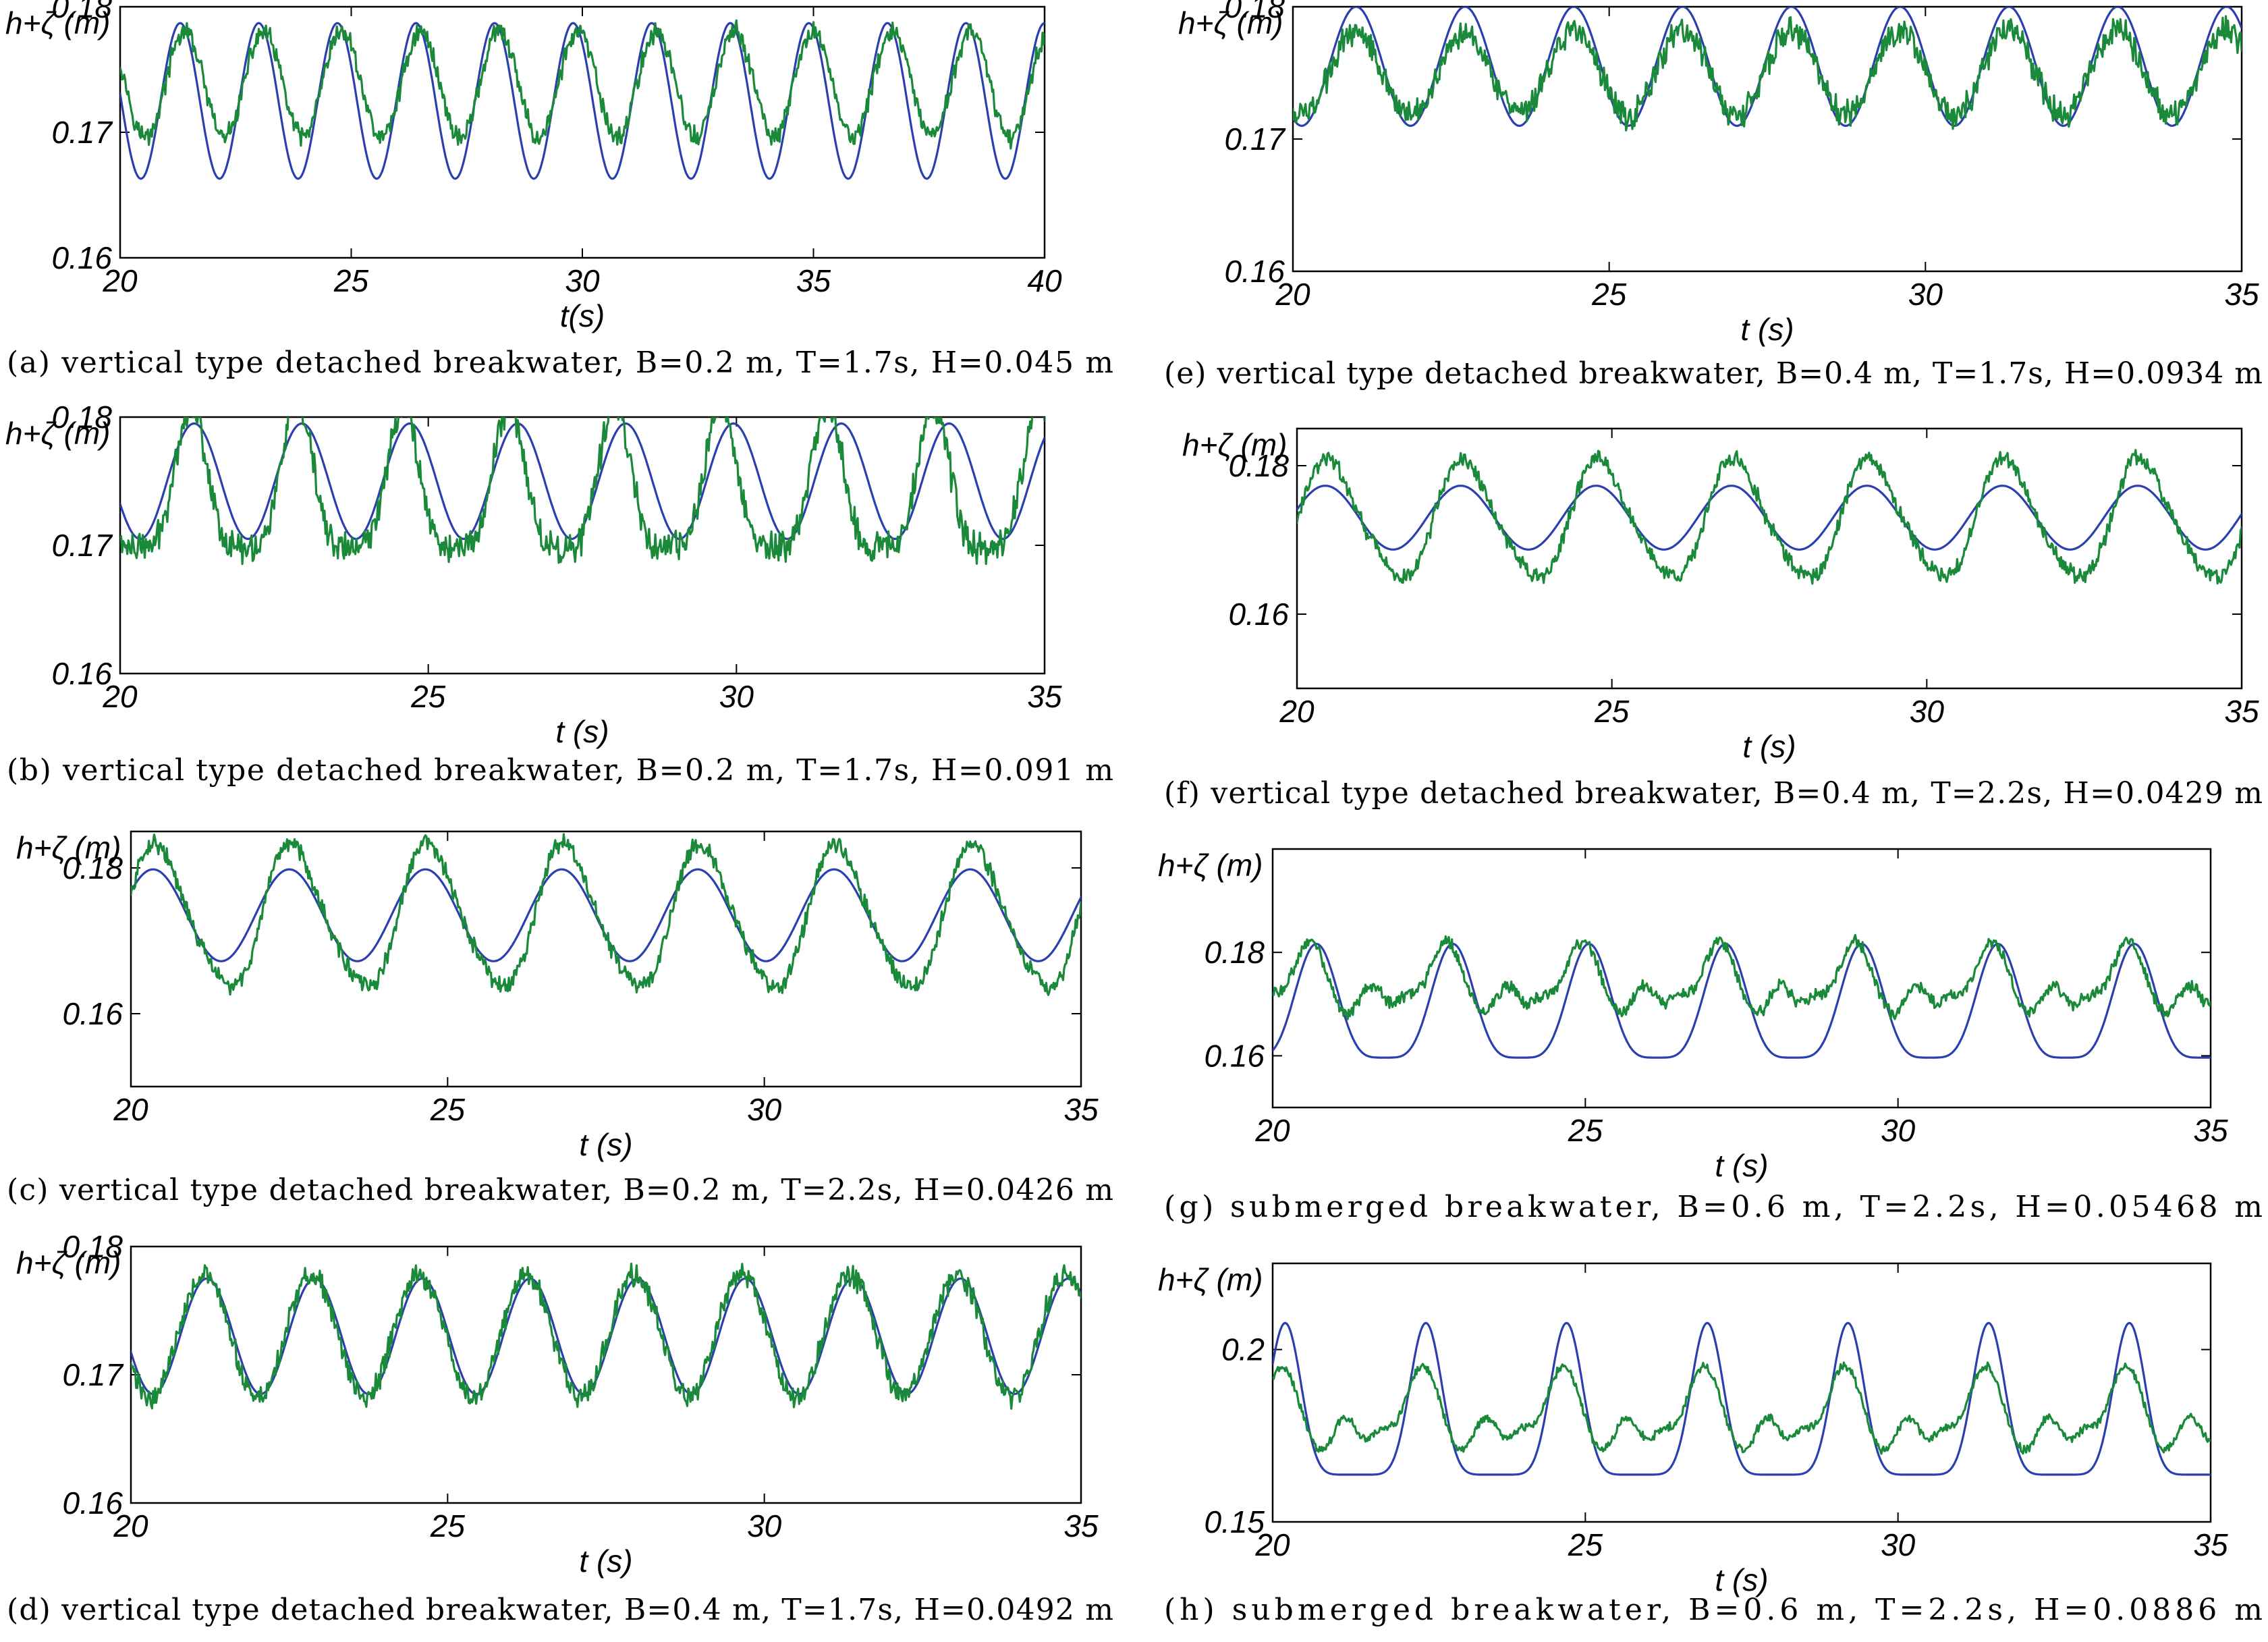 The height and width of the screenshot is (1642, 2268). I want to click on panel-f: 20 25 30 35 0.16 0.18 t (s) h+ζ (m), so click(1720, 595).